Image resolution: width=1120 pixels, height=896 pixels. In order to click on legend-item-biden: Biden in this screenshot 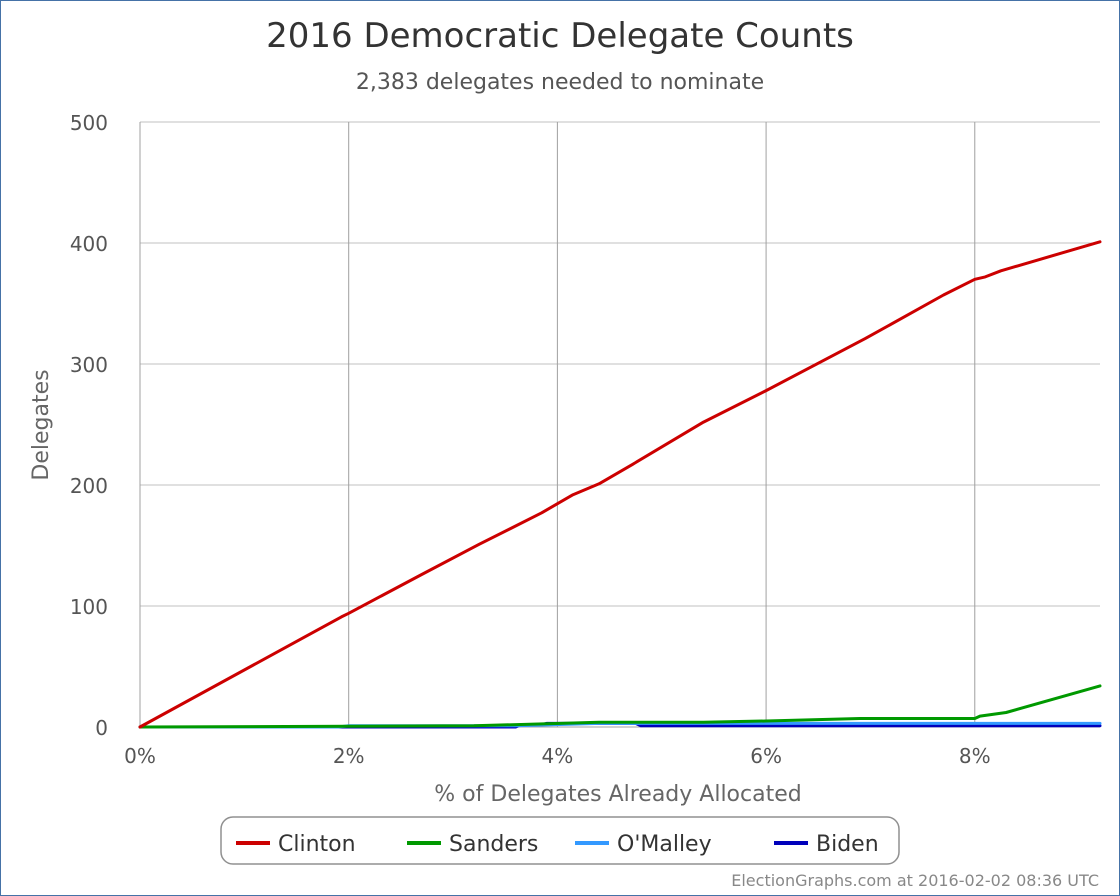, I will do `click(826, 844)`.